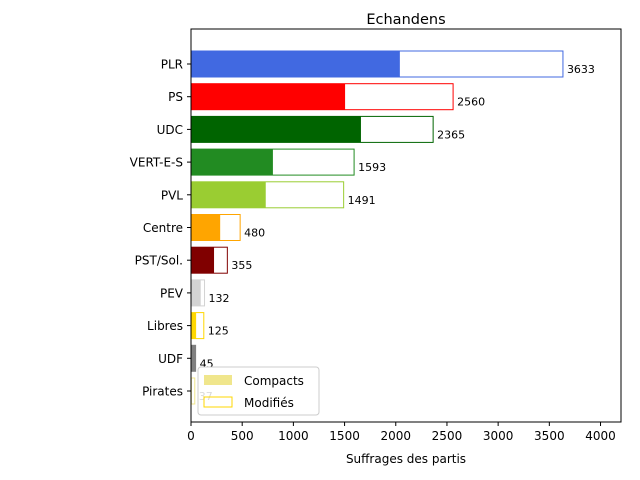  Describe the element at coordinates (228, 194) in the screenshot. I see `bar-compacts-pvl` at that location.